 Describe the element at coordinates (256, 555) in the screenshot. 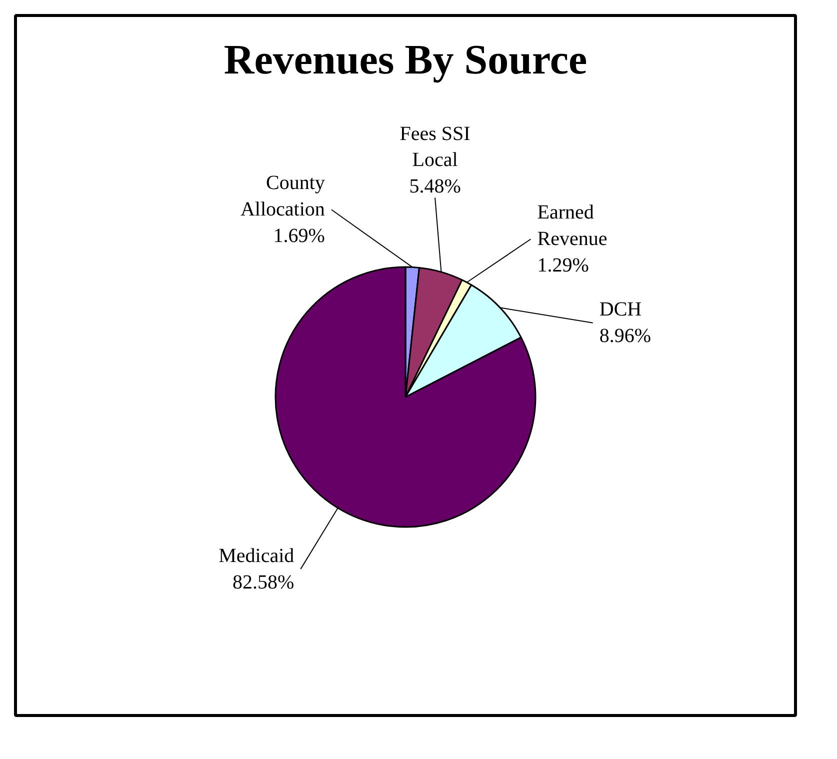

I see `slice-label: Medicaid` at that location.